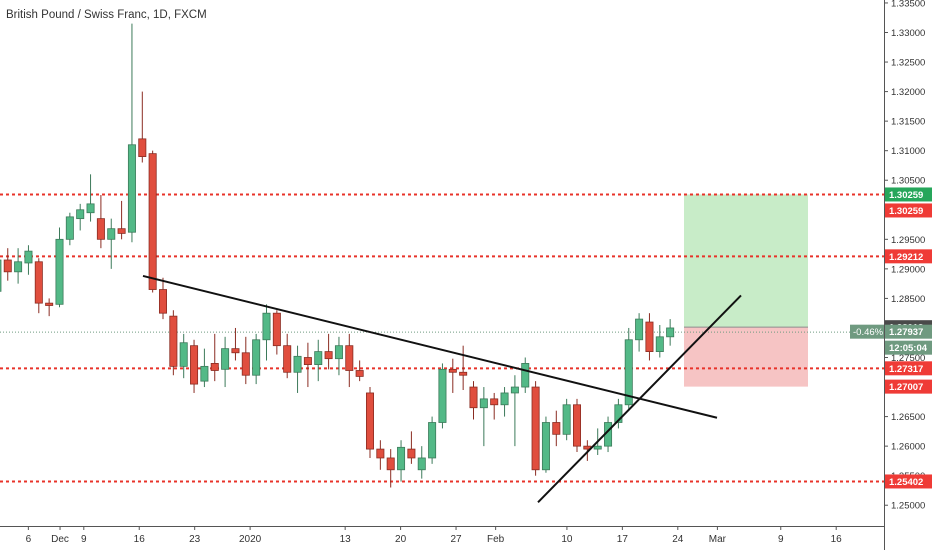  I want to click on time-tick-label: 13, so click(346, 539).